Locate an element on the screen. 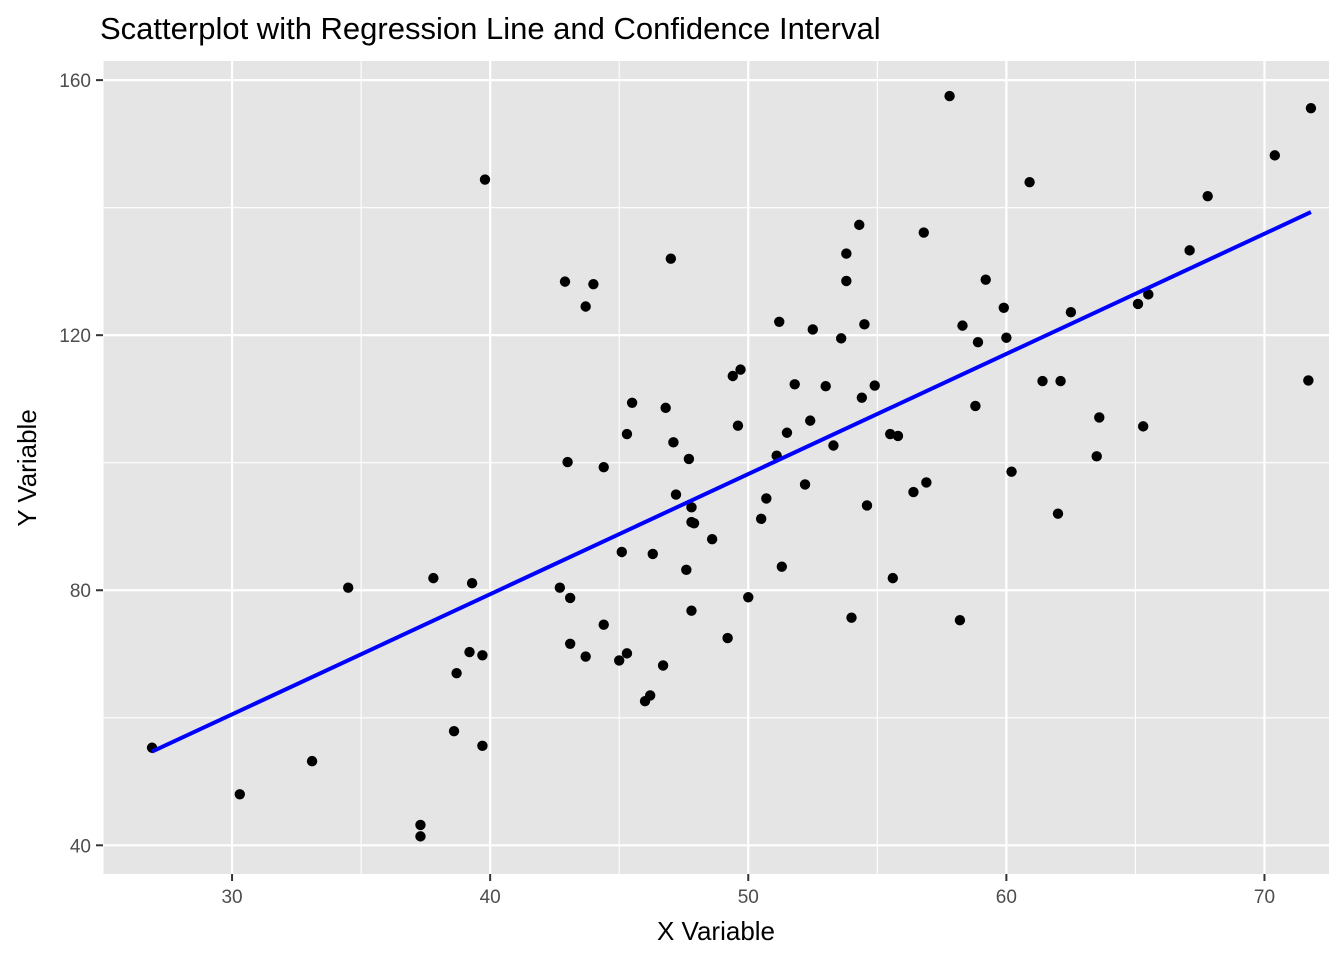 The height and width of the screenshot is (960, 1344). x-tick-label: 40 is located at coordinates (490, 897).